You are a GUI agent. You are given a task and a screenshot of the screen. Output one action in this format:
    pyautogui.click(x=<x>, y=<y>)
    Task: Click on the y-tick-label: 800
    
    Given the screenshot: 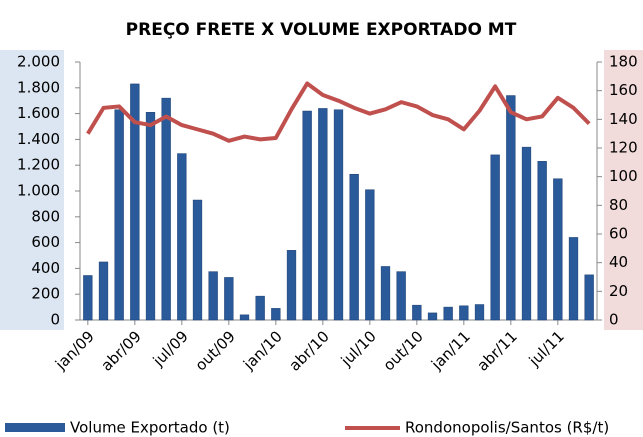 What is the action you would take?
    pyautogui.click(x=45, y=216)
    